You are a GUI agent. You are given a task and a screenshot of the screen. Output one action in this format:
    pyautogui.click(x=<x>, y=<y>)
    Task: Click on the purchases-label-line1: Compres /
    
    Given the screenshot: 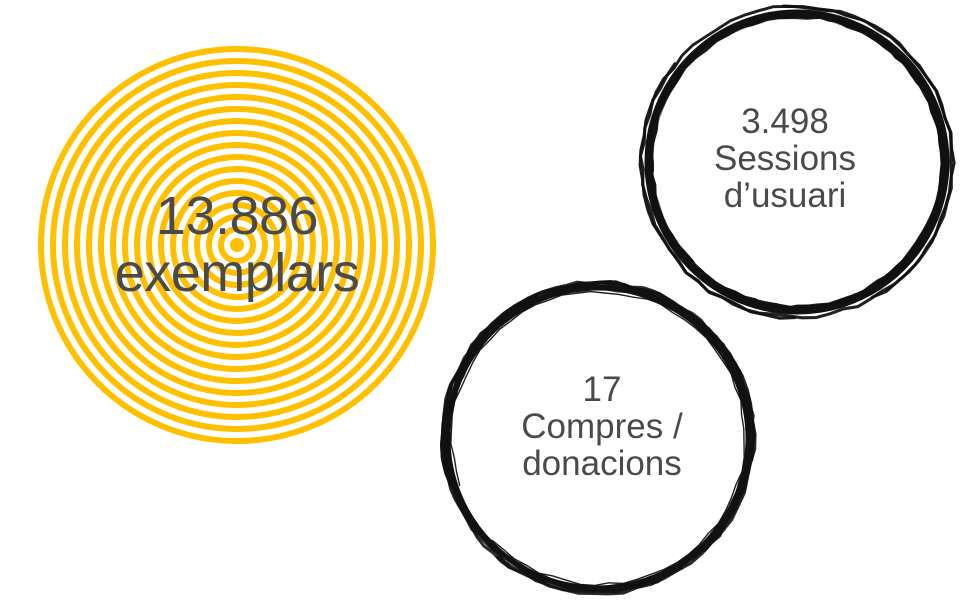 What is the action you would take?
    pyautogui.click(x=602, y=426)
    